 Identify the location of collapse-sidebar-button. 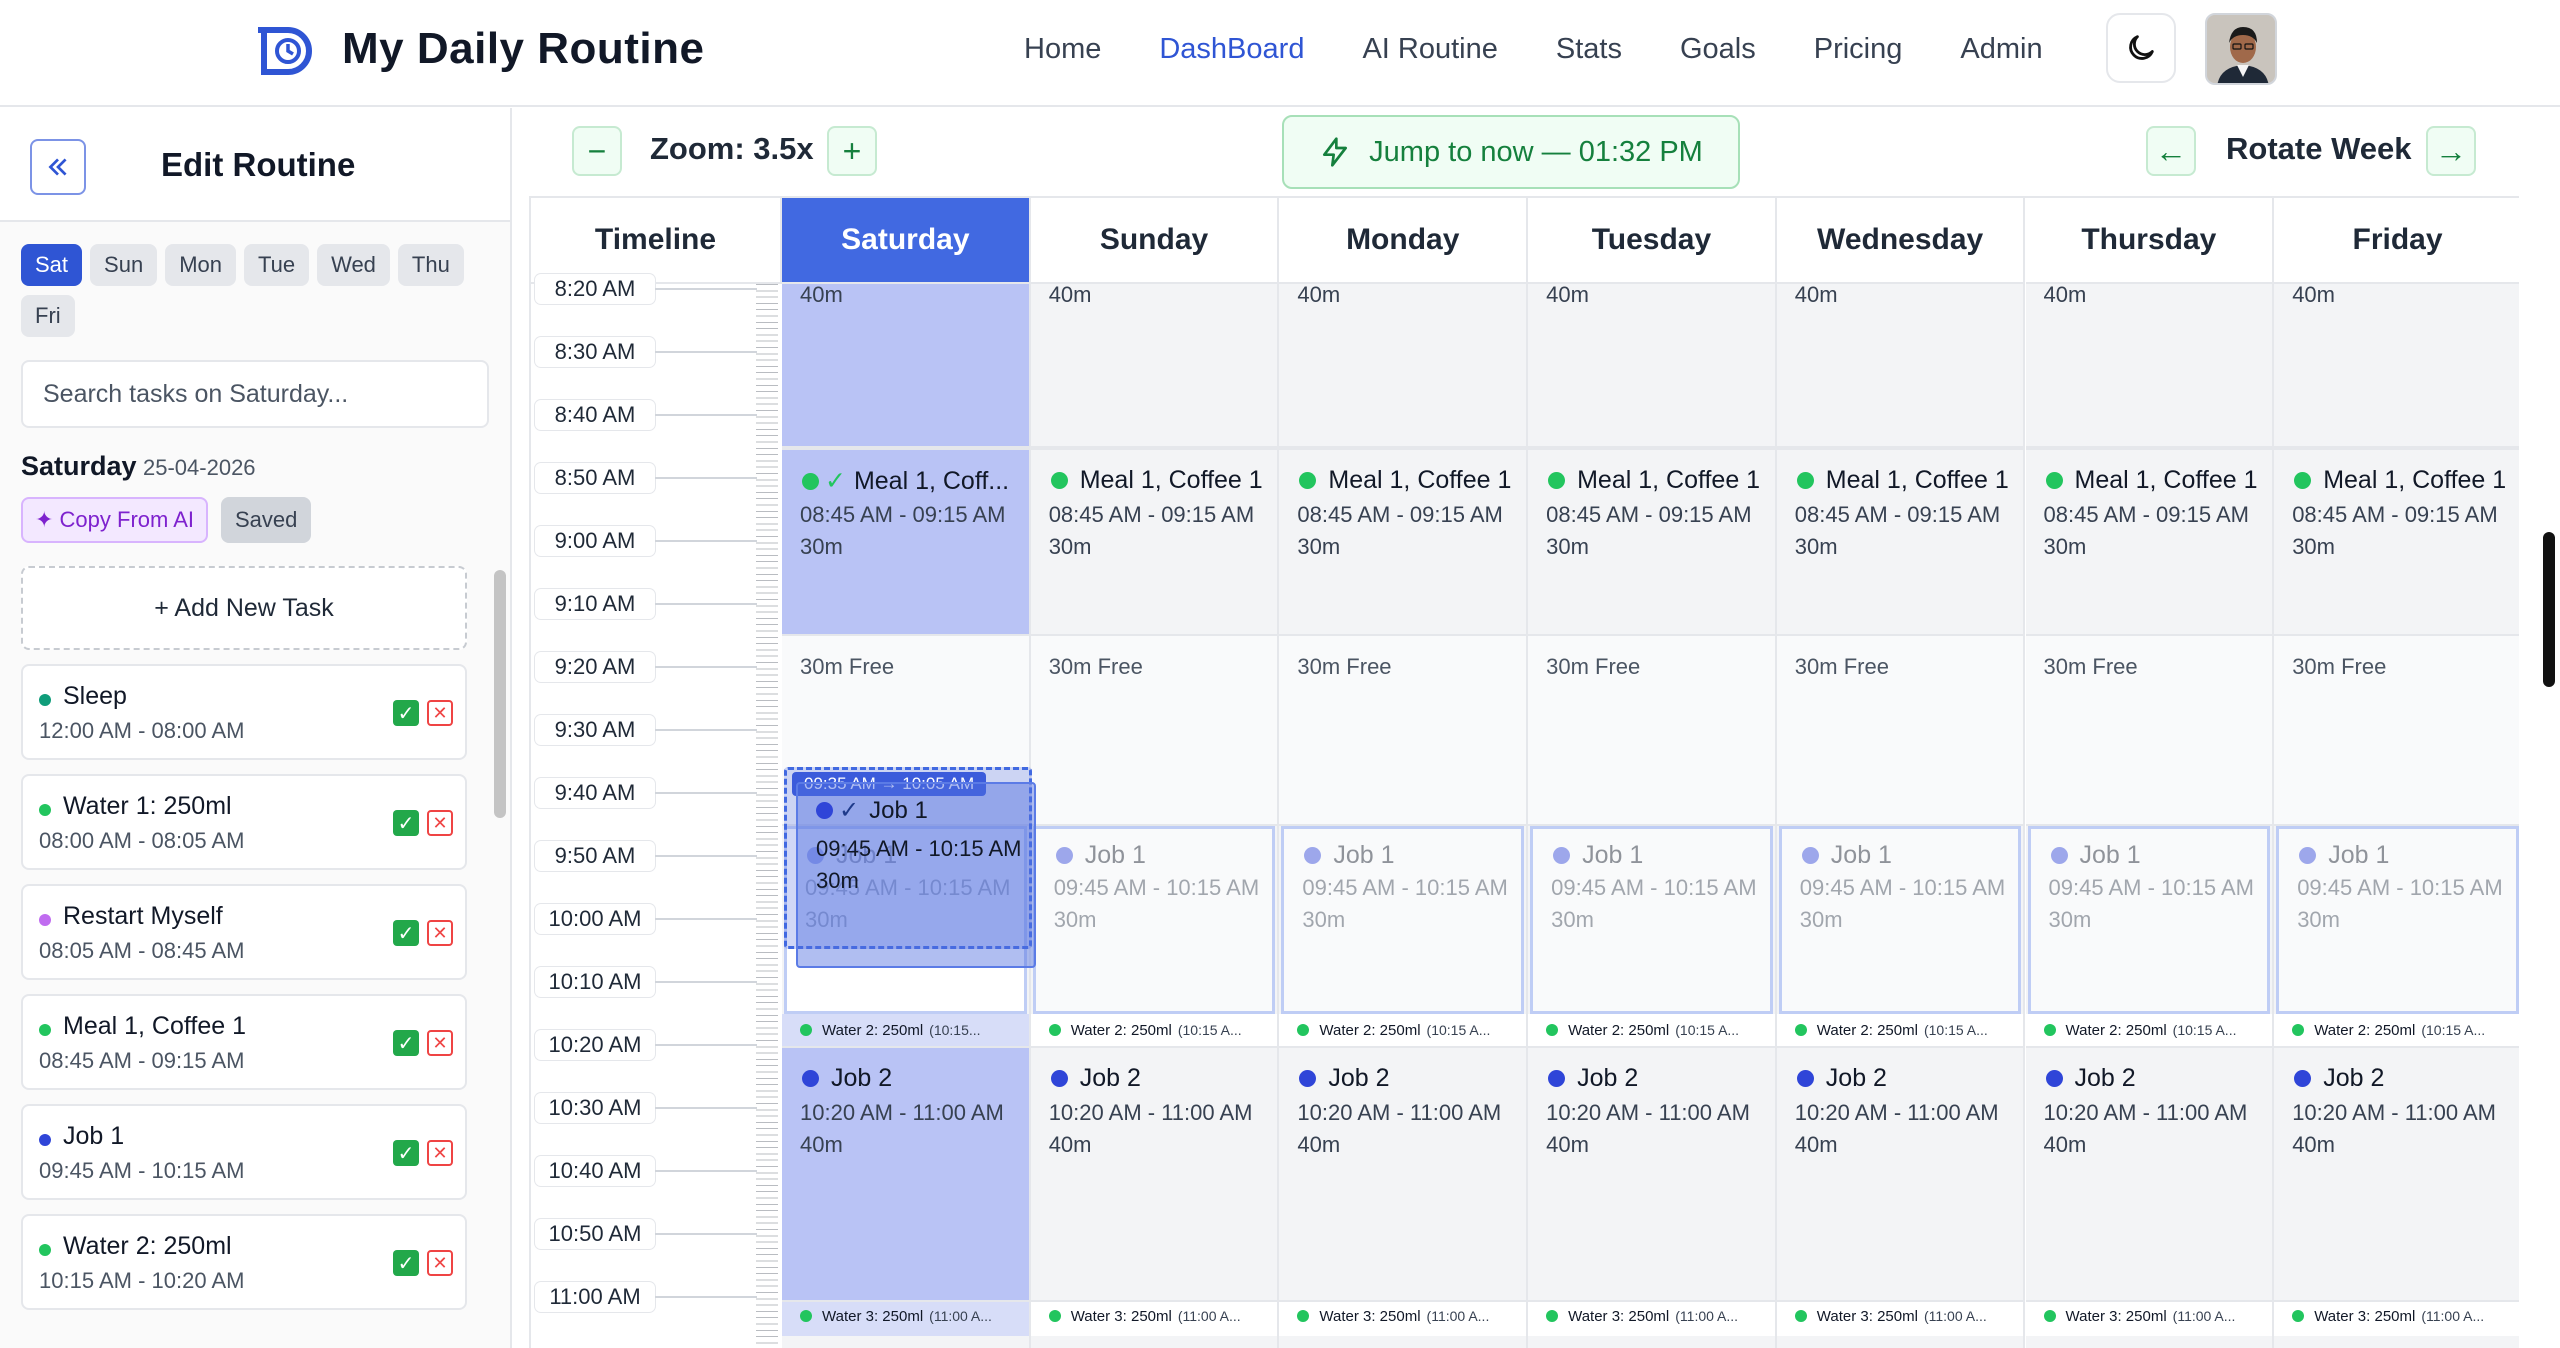
(58, 167).